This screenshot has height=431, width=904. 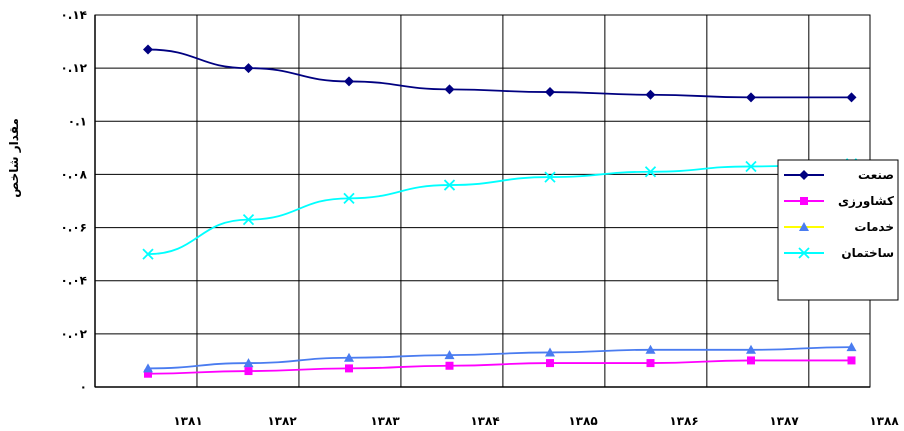 What do you see at coordinates (582, 421) in the screenshot?
I see `x-tick-label: ۱۳۸۵` at bounding box center [582, 421].